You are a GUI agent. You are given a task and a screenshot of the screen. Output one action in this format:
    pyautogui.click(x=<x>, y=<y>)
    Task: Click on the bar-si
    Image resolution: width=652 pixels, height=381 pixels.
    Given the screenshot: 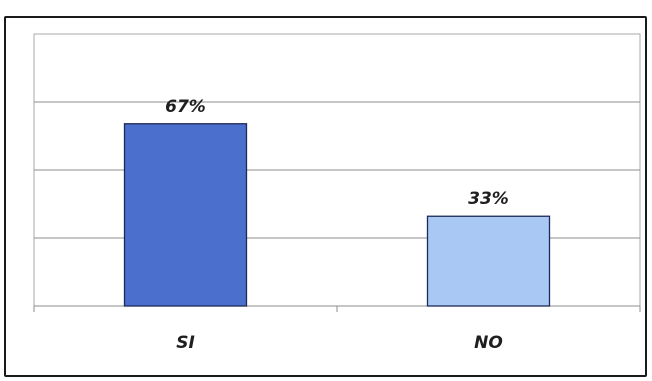 What is the action you would take?
    pyautogui.click(x=185, y=215)
    